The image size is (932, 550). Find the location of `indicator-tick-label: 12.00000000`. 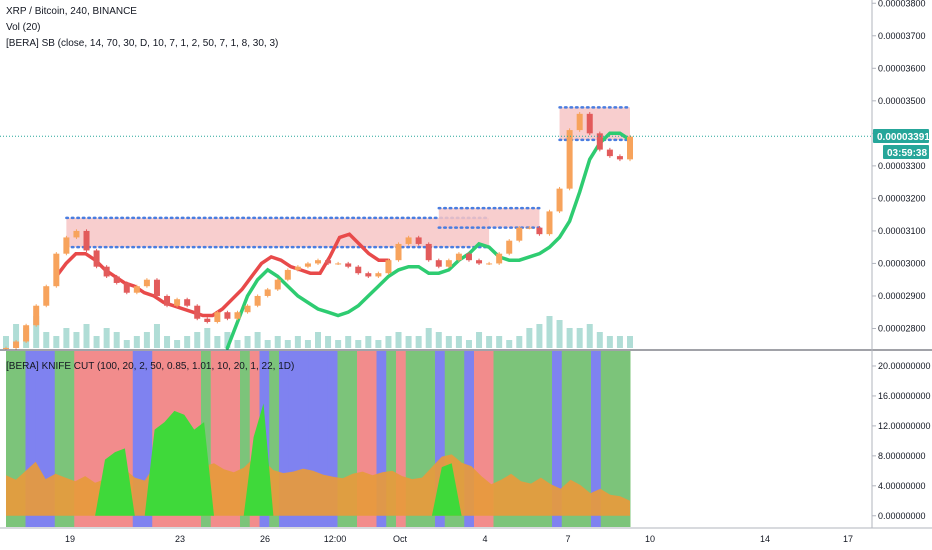

indicator-tick-label: 12.00000000 is located at coordinates (904, 426).